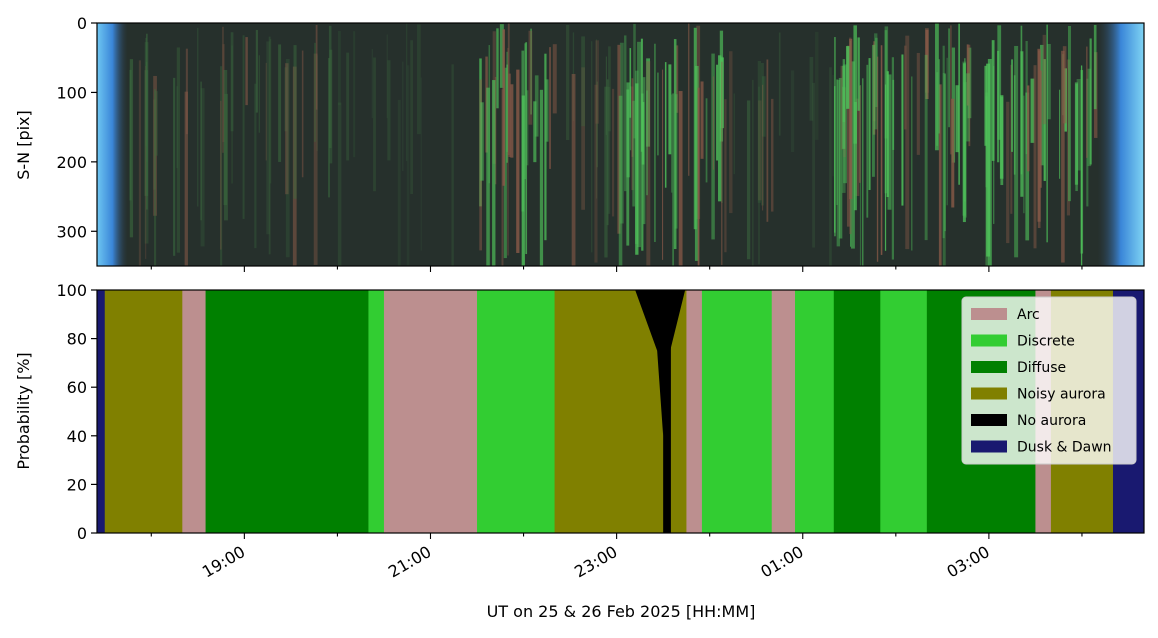  I want to click on keogram-y-axis: 0 100 200 300, so click(76, 127).